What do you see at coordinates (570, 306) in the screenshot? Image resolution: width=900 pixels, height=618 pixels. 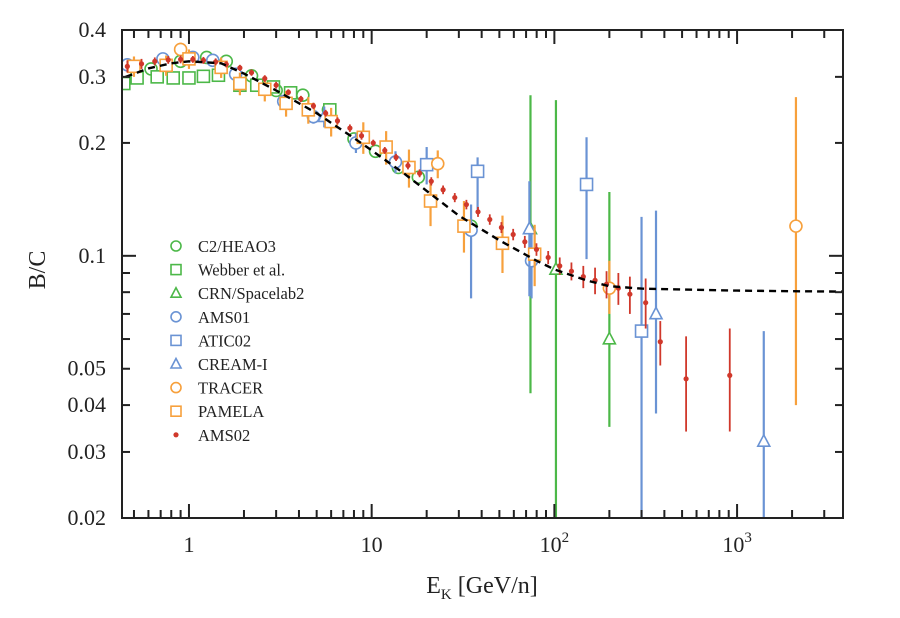 I see `series-crn-spacelab2` at bounding box center [570, 306].